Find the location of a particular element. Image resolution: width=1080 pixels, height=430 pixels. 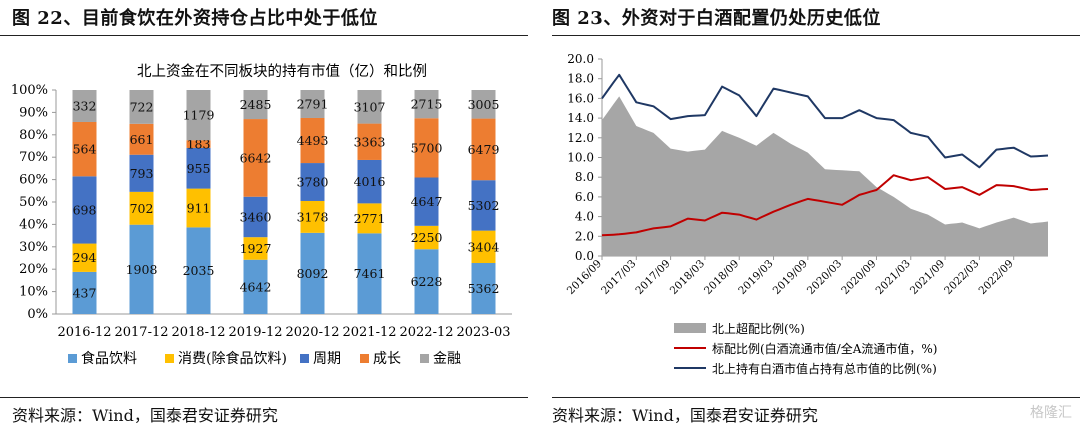

bar-data-label: 2771 is located at coordinates (370, 218).